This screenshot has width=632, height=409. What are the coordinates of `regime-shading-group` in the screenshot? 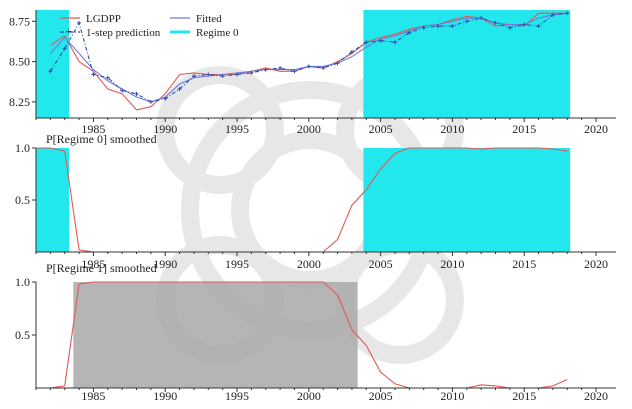 It's located at (215, 335).